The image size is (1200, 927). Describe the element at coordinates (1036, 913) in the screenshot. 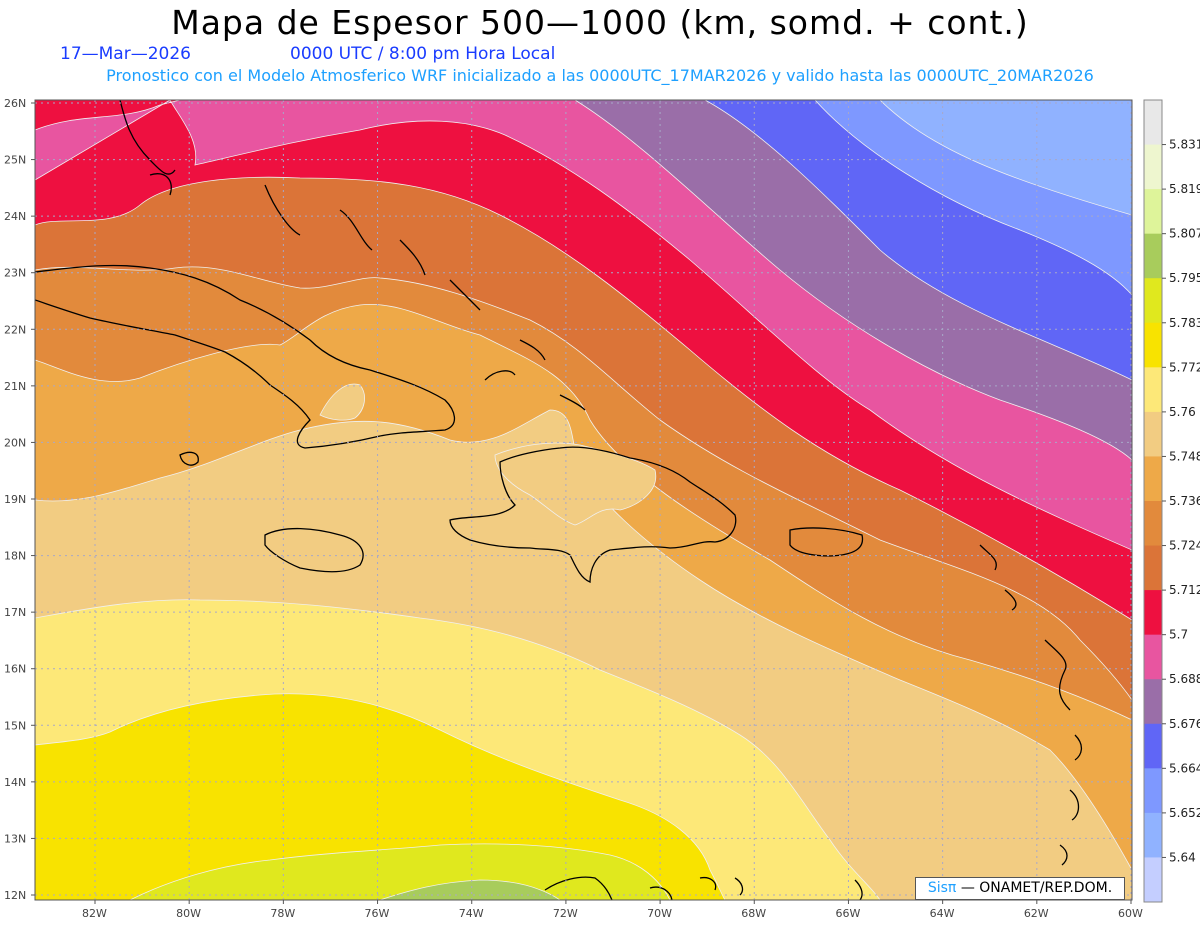

I see `lon-label-62W: 62W` at that location.